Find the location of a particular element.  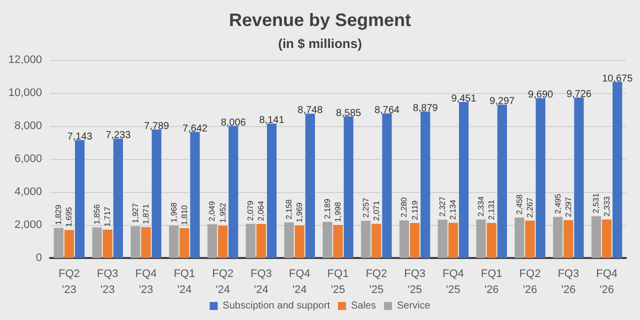

data-label: 2,119 is located at coordinates (415, 210).